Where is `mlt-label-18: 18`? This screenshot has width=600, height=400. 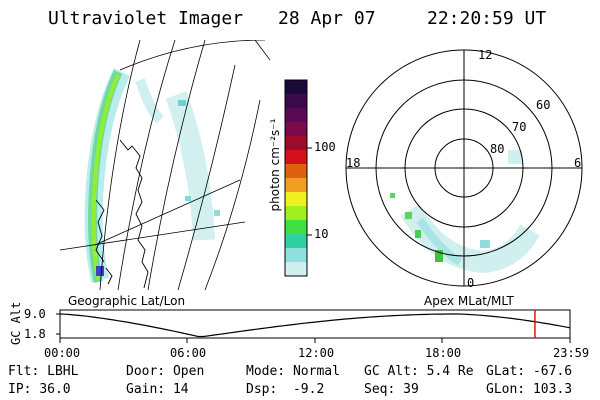 mlt-label-18: 18 is located at coordinates (353, 163).